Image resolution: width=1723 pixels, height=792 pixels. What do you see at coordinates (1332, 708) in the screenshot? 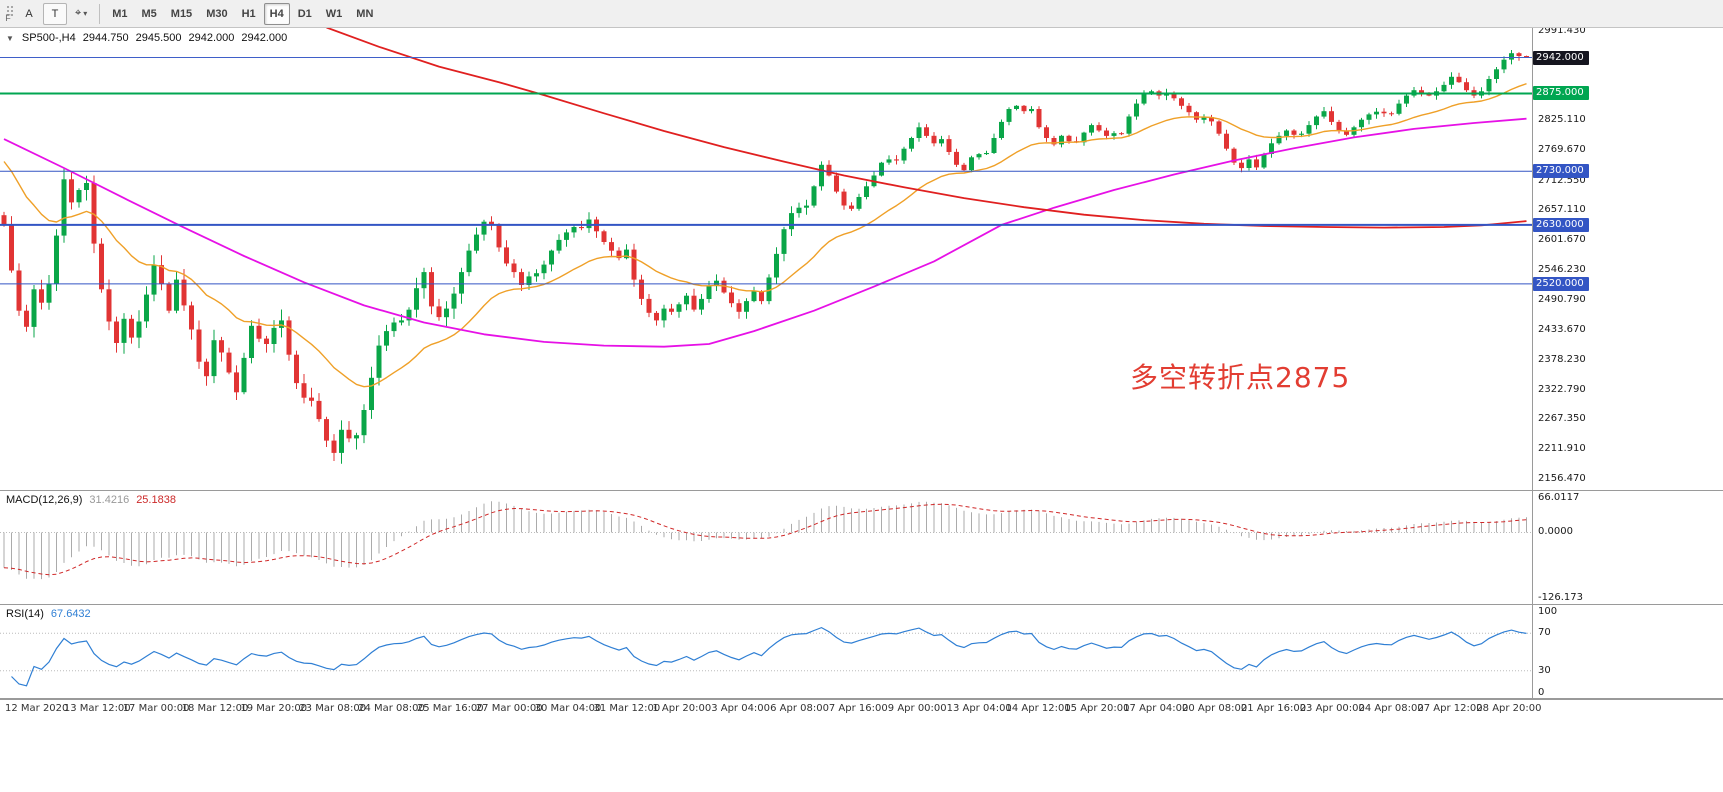
I see `time-axis-label: 23 Apr 00:00` at bounding box center [1332, 708].